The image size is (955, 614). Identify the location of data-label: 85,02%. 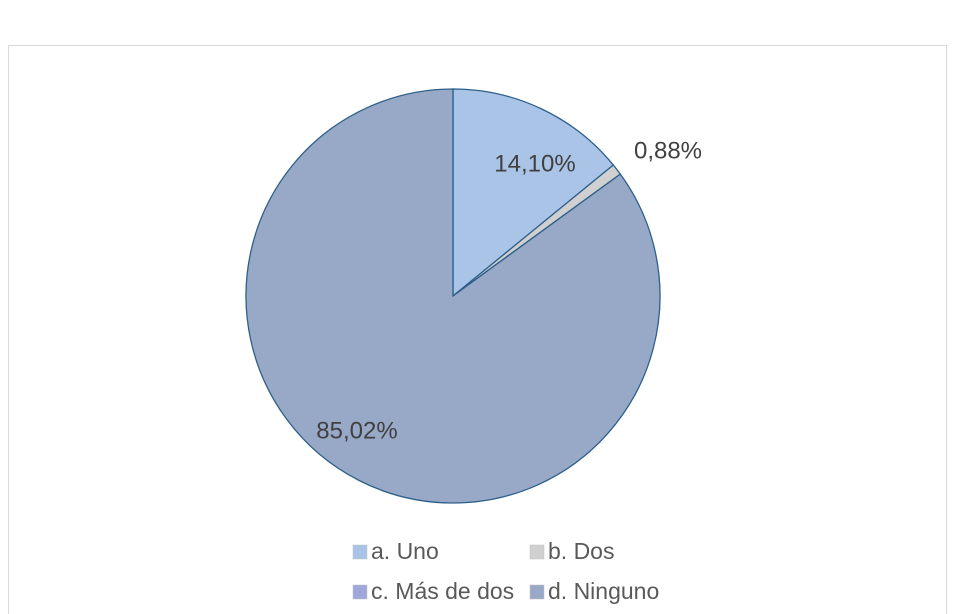
(356, 430).